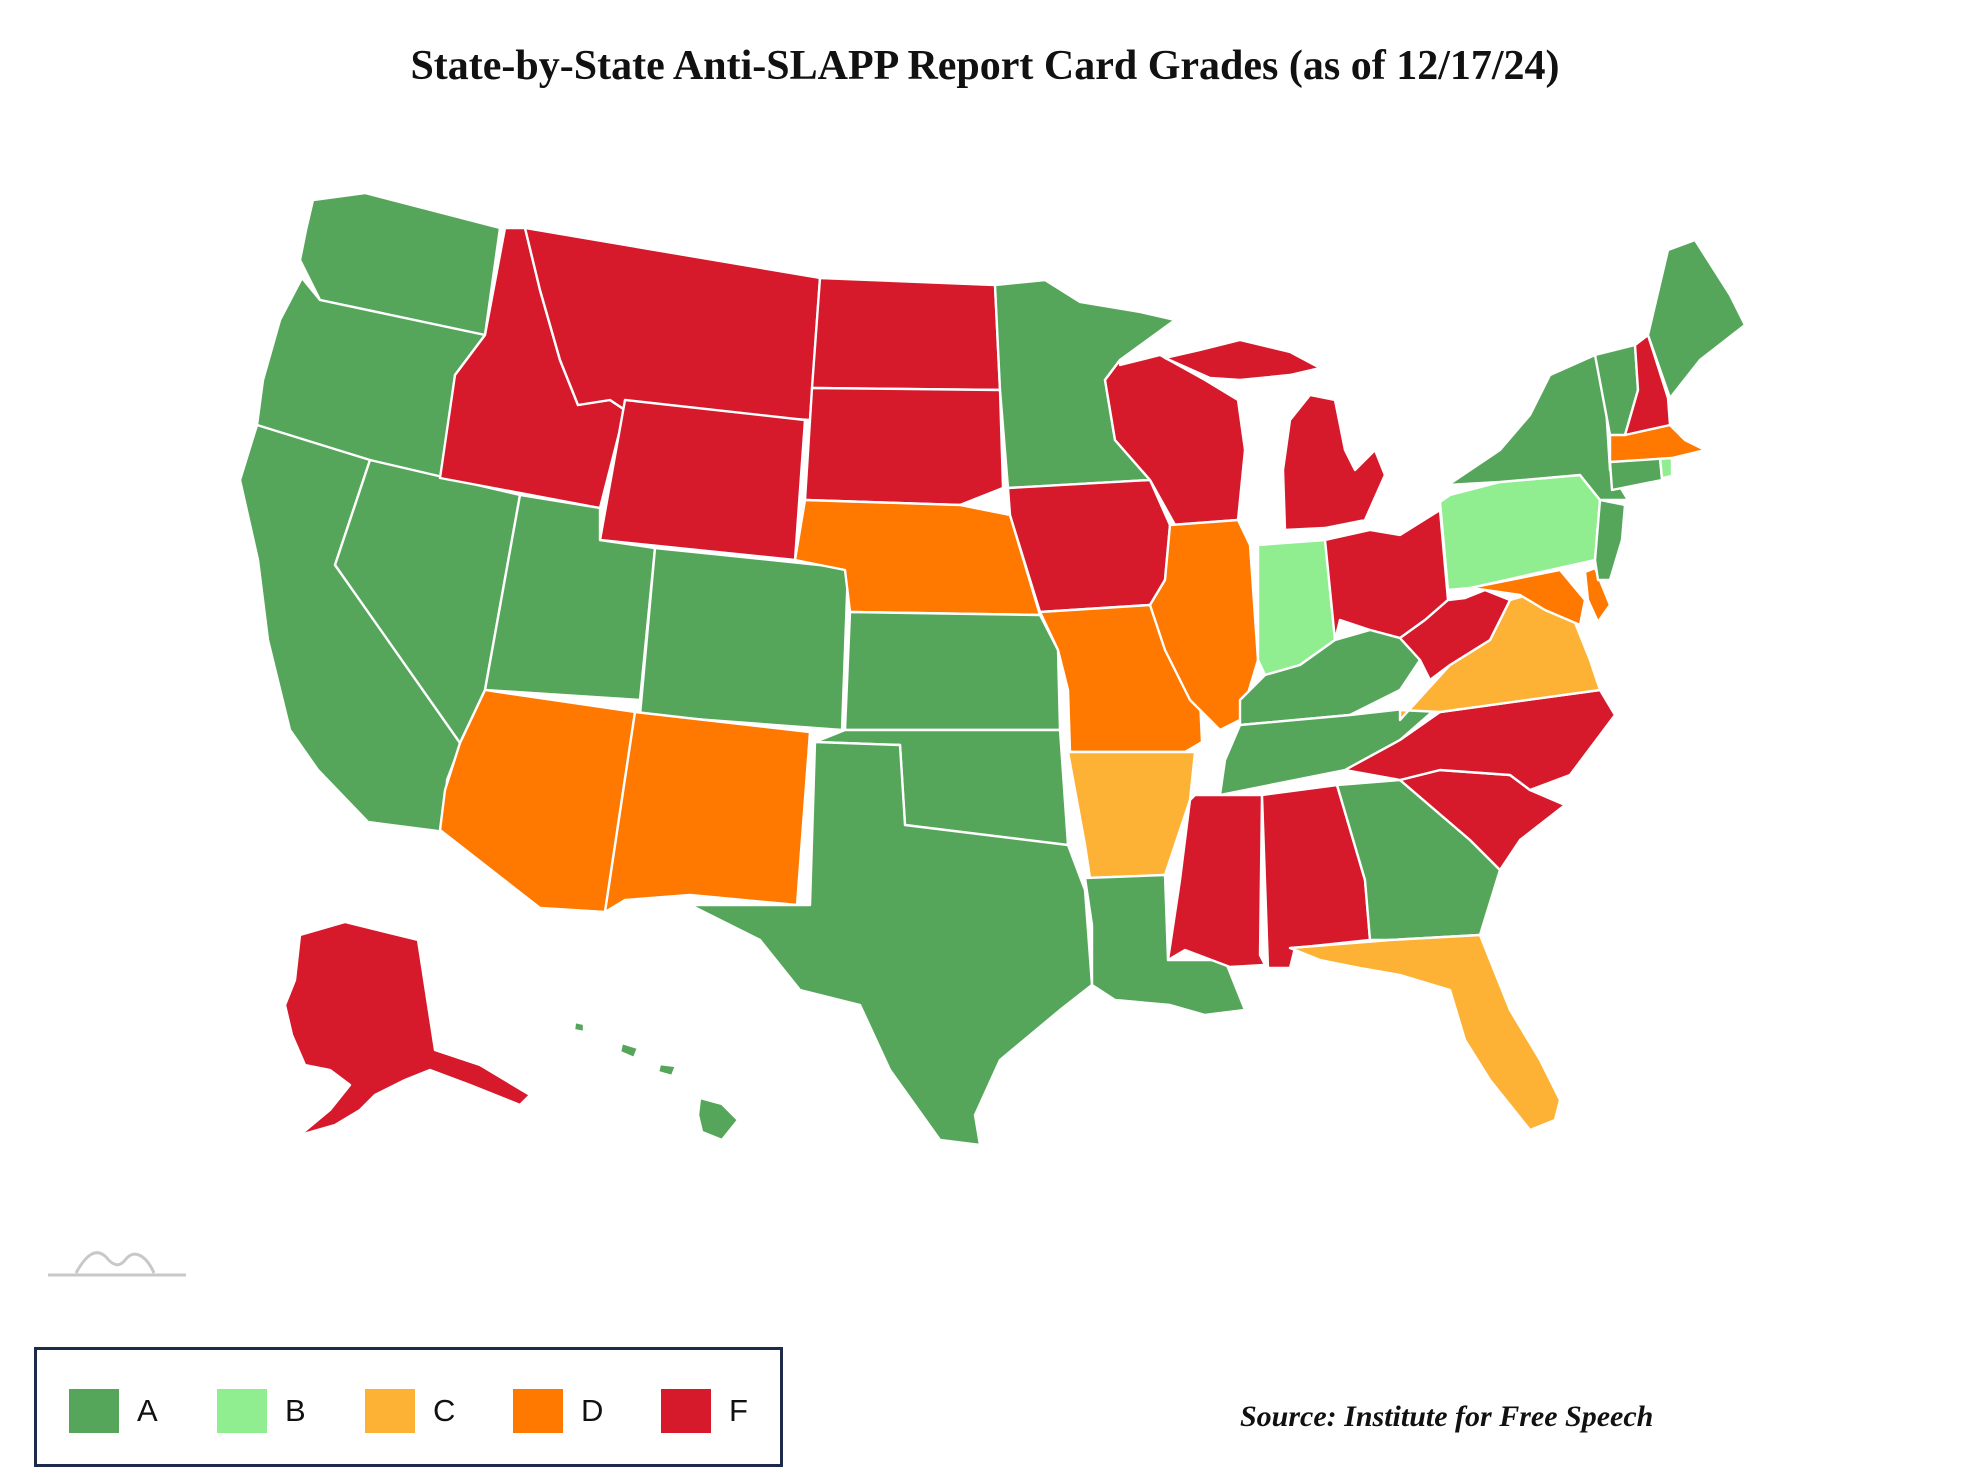  Describe the element at coordinates (1538, 427) in the screenshot. I see `state-NY` at that location.